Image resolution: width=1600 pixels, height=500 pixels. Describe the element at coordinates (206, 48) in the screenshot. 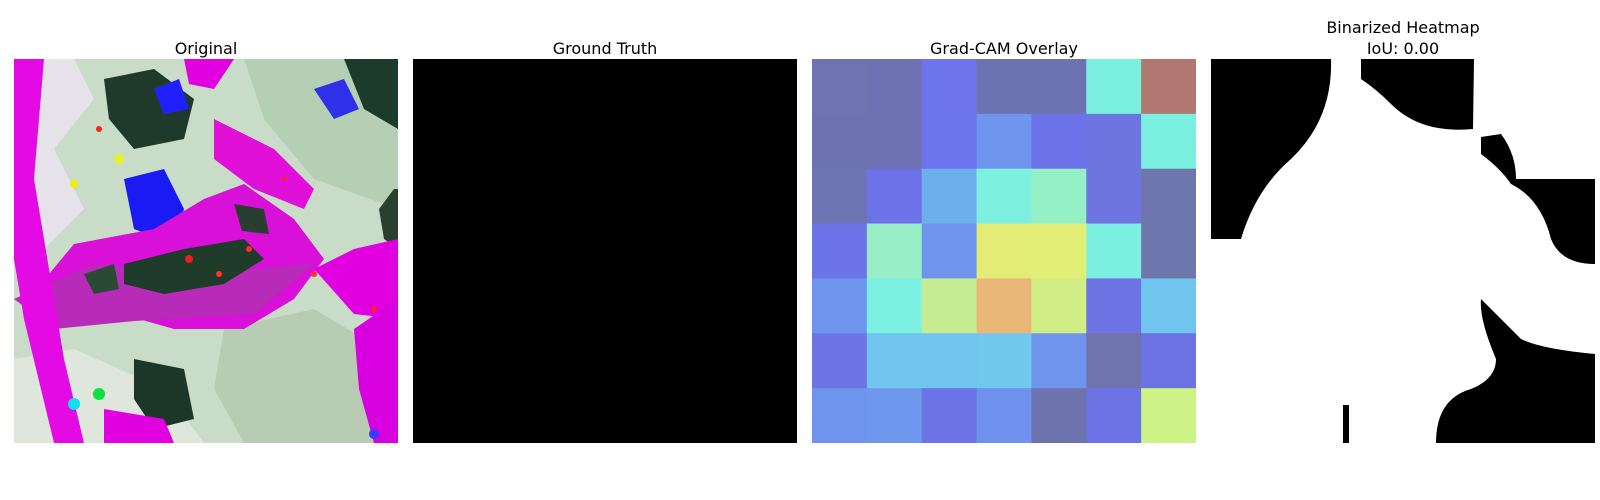

I see `panel-title: Original` at that location.